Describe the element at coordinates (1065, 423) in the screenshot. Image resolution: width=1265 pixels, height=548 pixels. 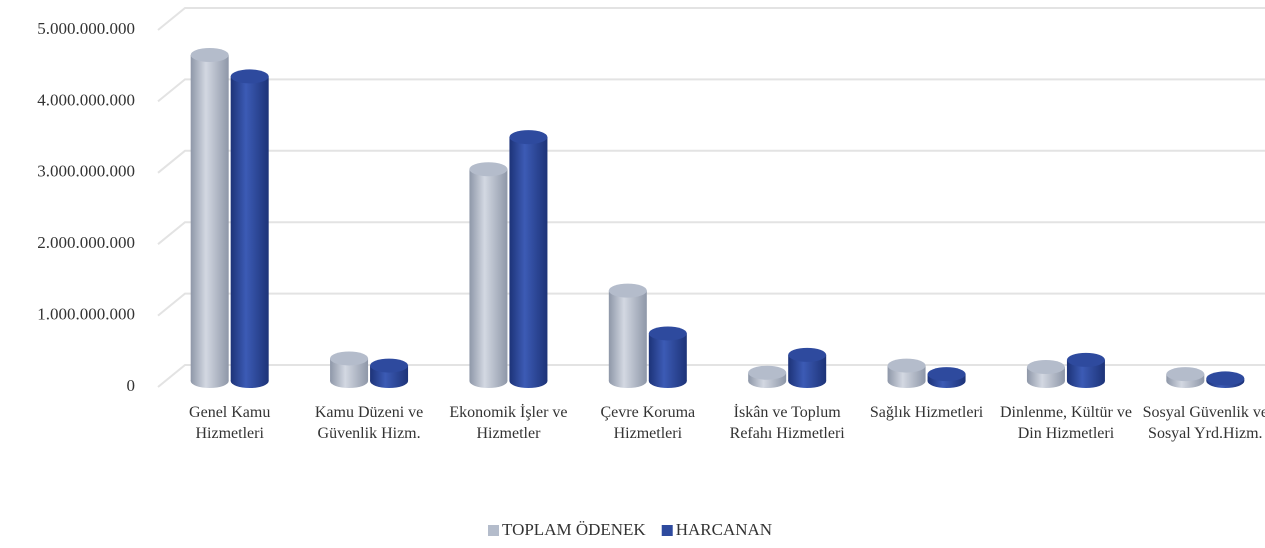
I see `x-tick-label: Dinlenme, Kültür ve Din Hizmetleri` at that location.